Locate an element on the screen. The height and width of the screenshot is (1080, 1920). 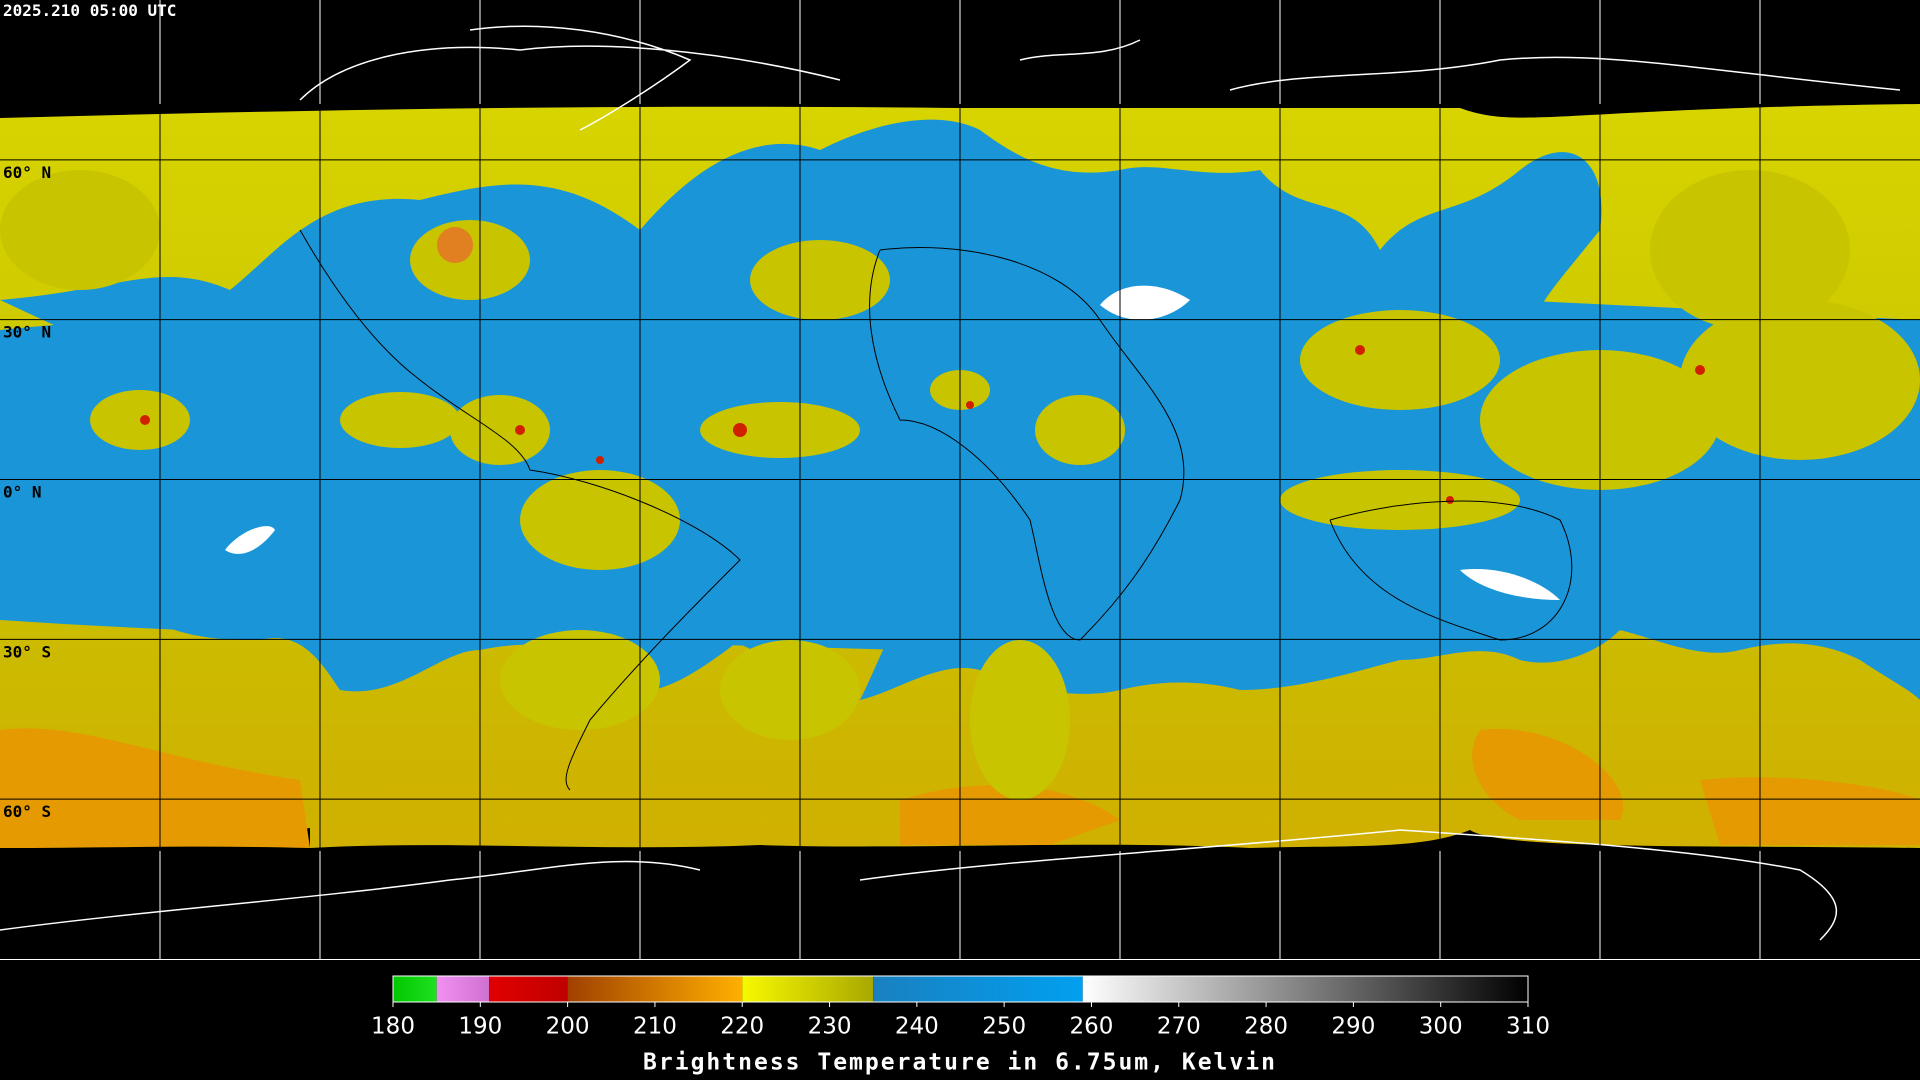
colorbar-tick-label: 180 is located at coordinates (393, 1027).